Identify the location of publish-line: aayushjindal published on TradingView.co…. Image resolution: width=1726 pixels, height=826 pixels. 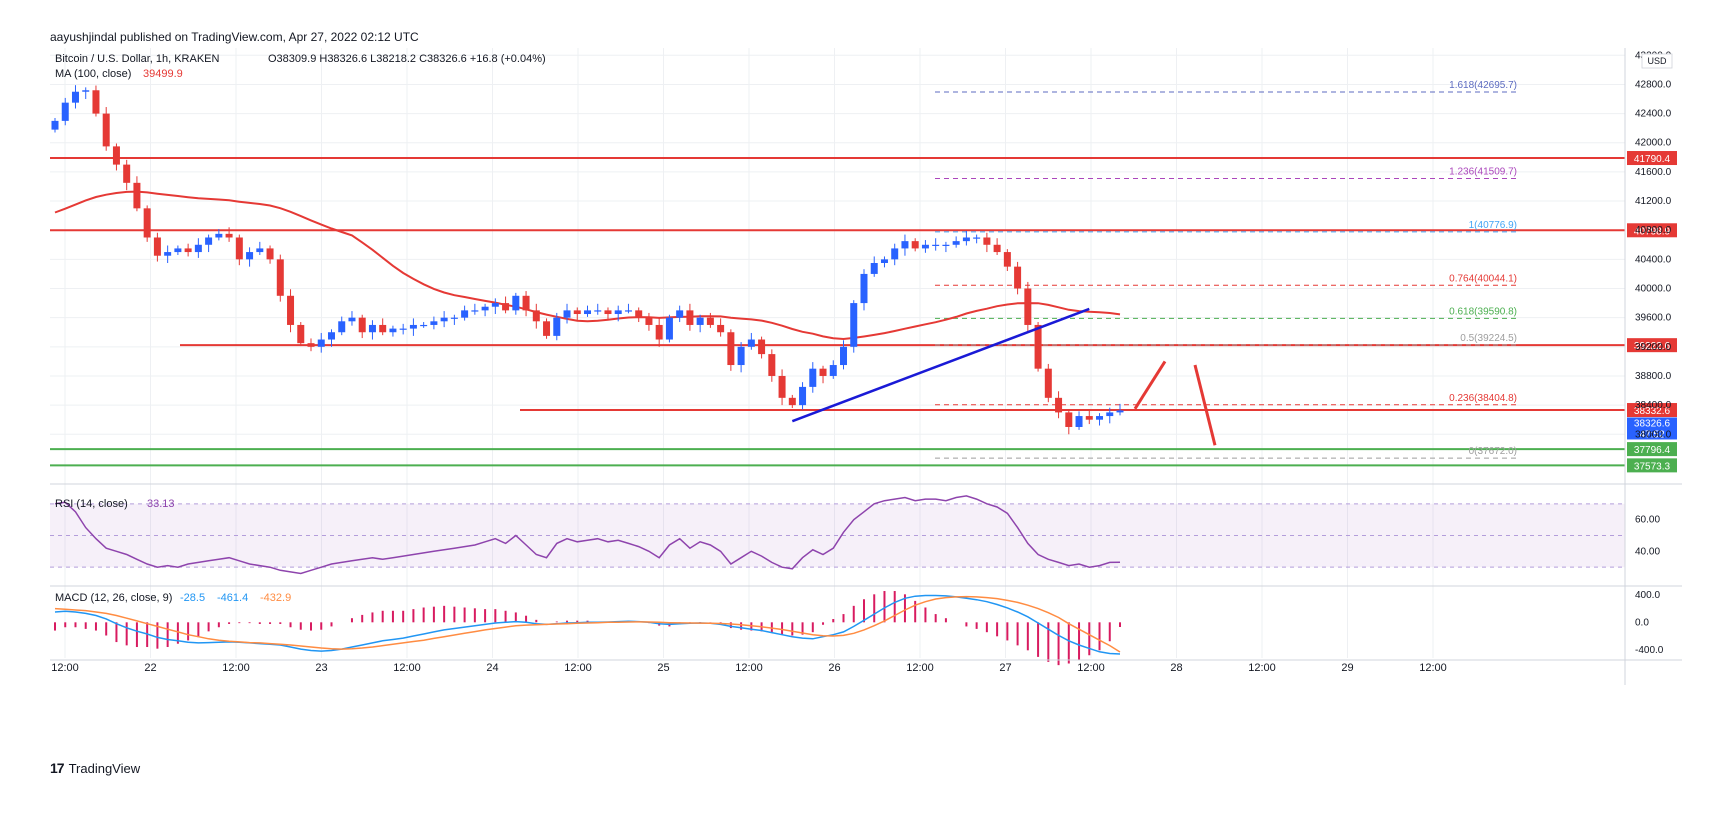
(234, 37).